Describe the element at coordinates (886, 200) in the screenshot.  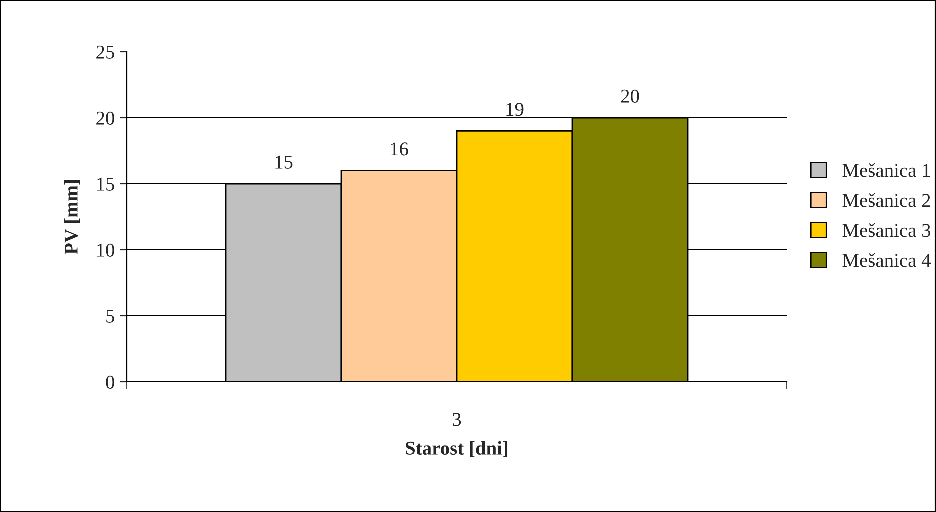
I see `legend-label: Mešanica 2` at that location.